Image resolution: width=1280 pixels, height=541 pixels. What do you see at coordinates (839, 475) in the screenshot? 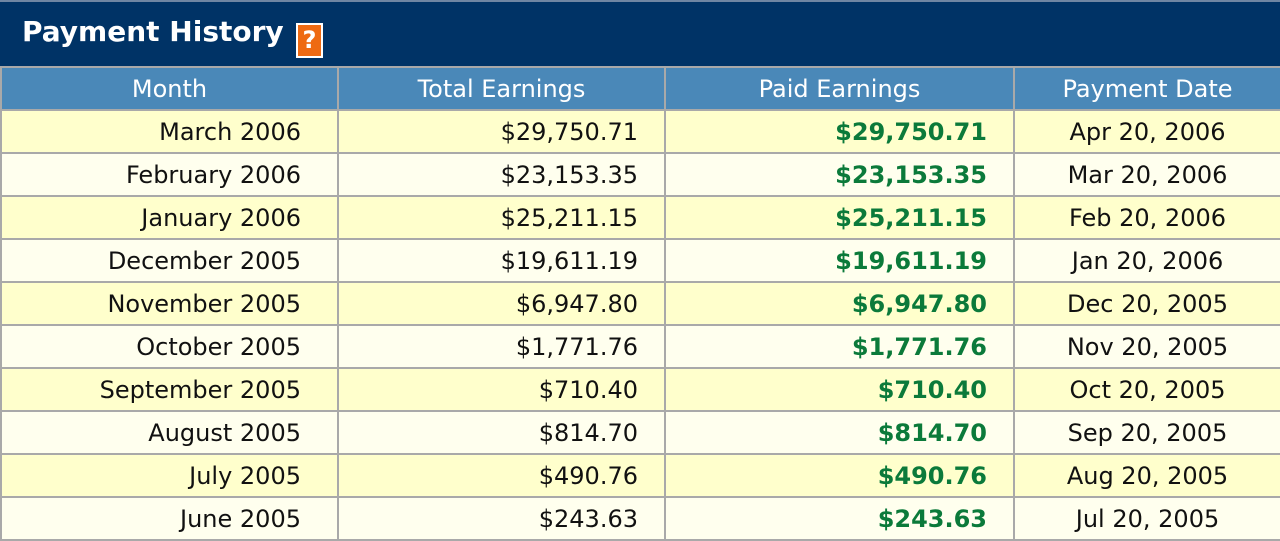
I see `paid-earnings-cell: $490.76` at bounding box center [839, 475].